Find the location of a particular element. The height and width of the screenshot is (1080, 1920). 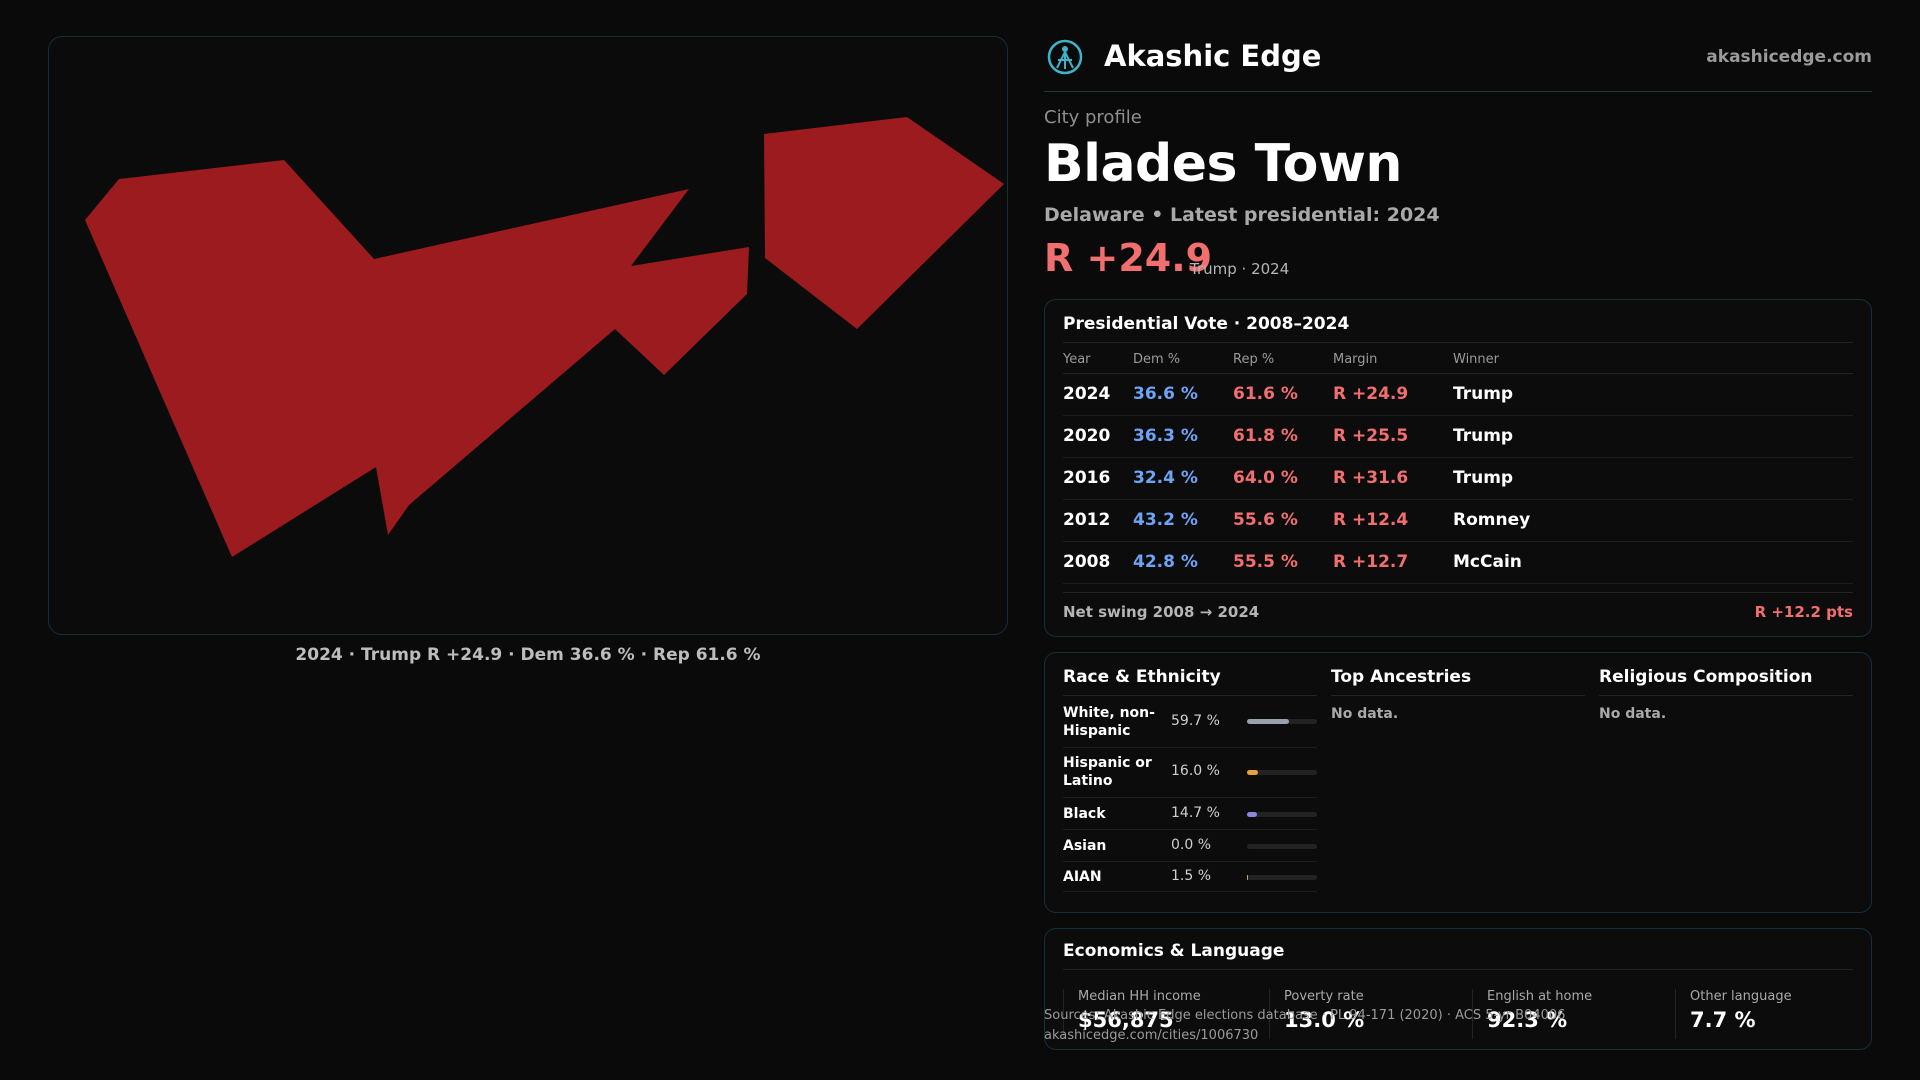

year-cell: 2024 is located at coordinates (1098, 394).